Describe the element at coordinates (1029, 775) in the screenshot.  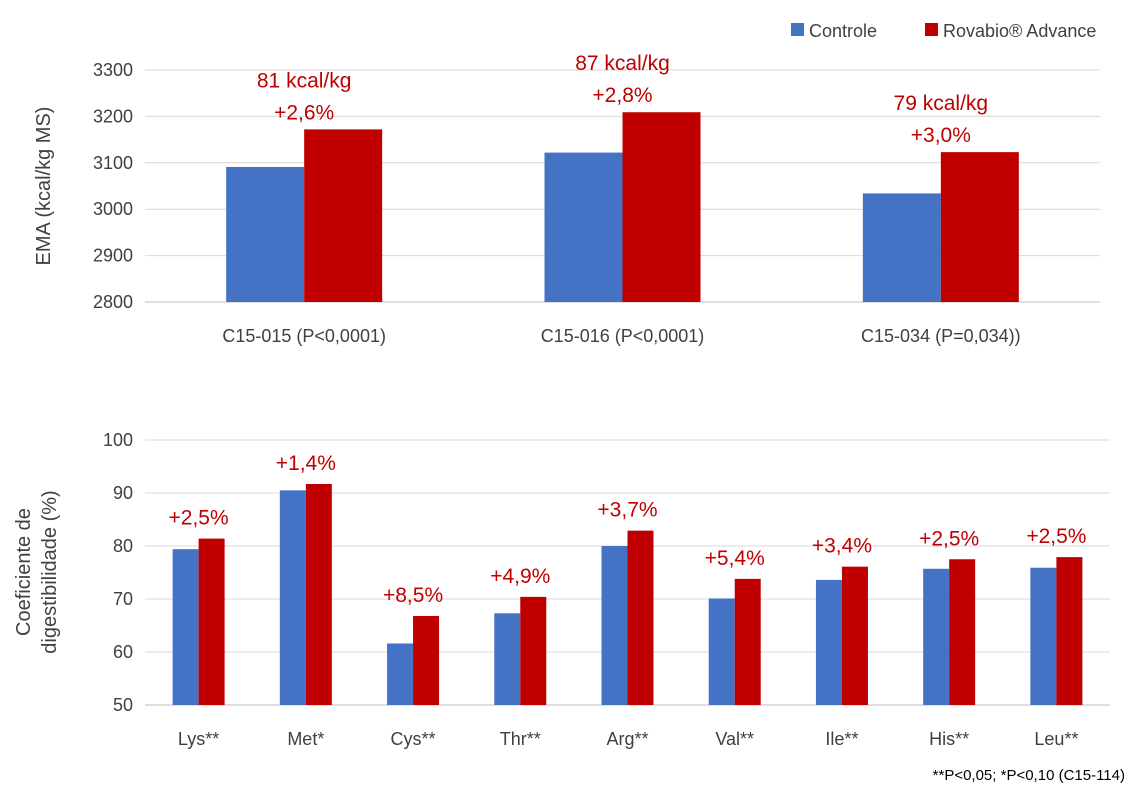
I see `footnote: **P<0,05; *P<0,10 (C15-114)` at that location.